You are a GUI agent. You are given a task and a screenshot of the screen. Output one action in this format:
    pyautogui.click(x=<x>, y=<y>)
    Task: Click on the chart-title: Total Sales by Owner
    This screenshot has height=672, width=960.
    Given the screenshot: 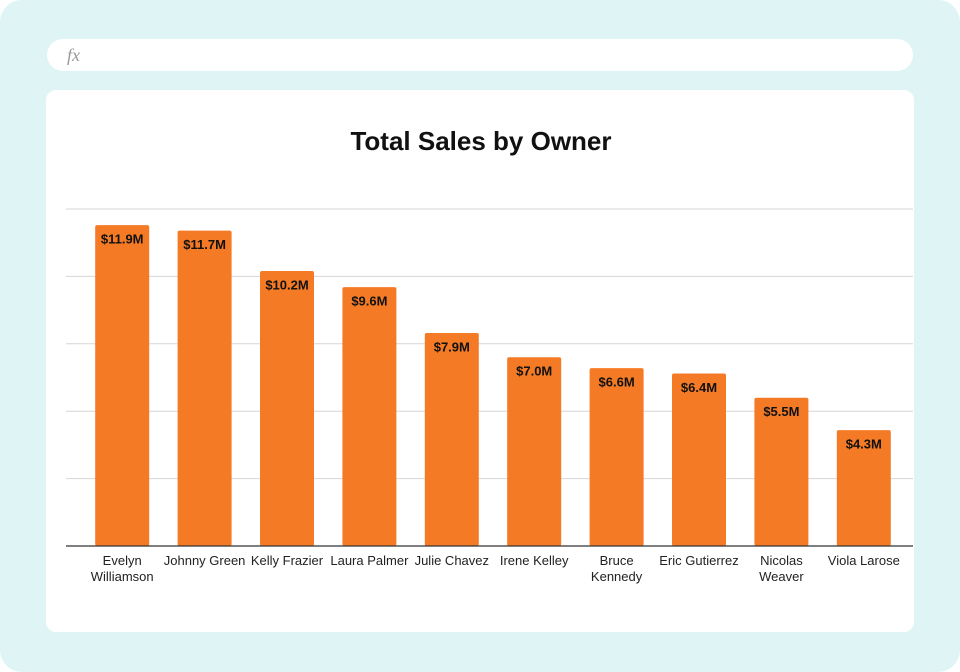 What is the action you would take?
    pyautogui.click(x=480, y=141)
    